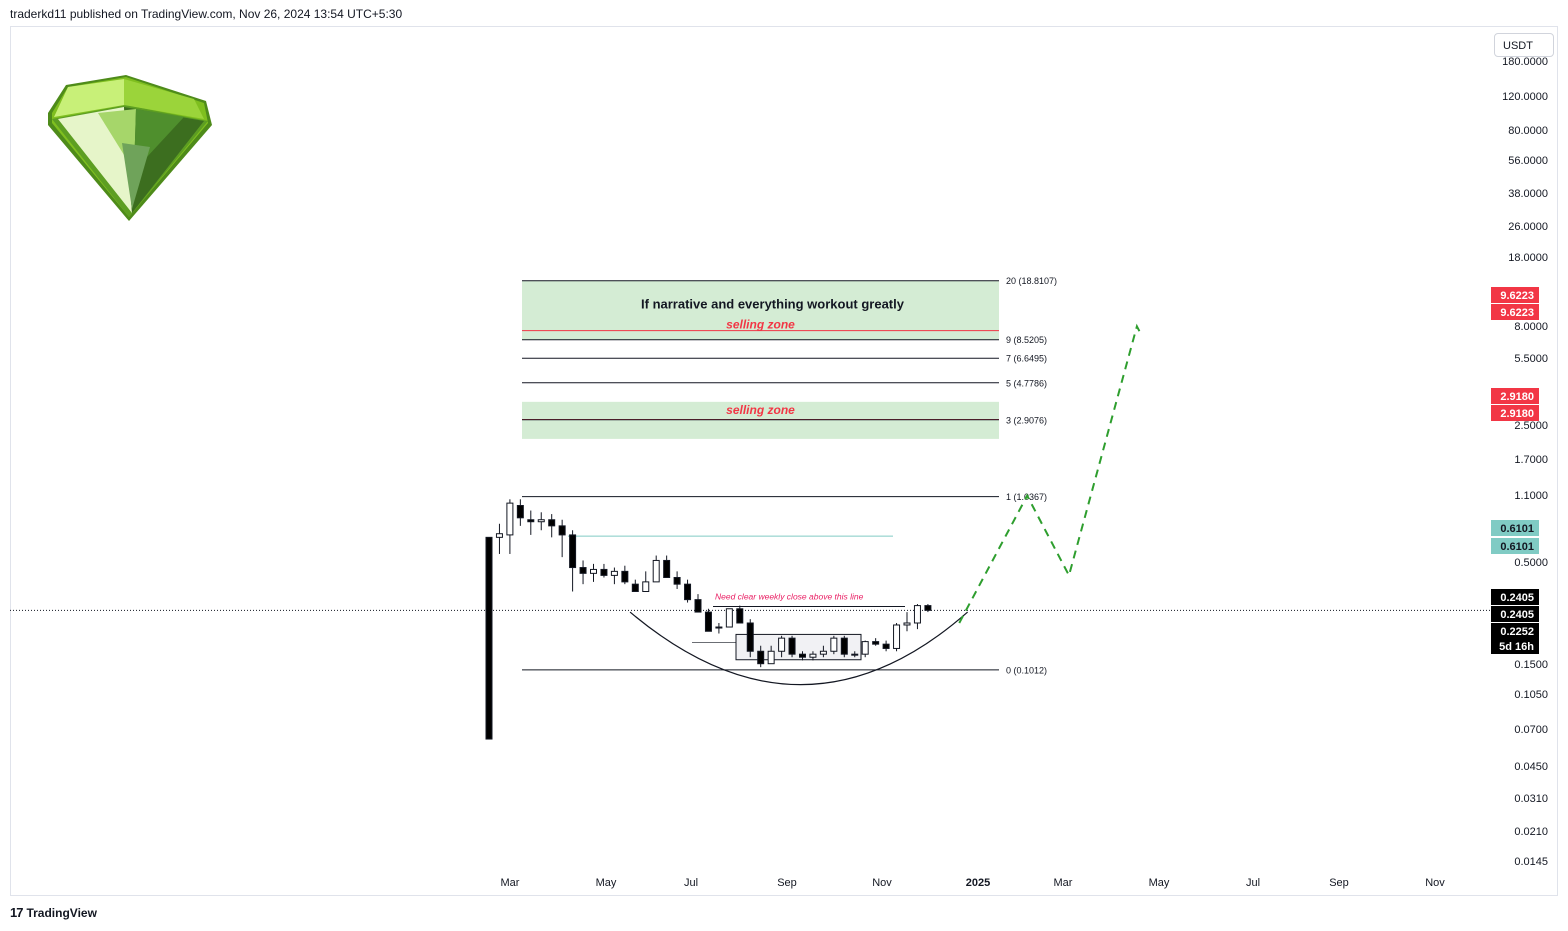 The image size is (1568, 931). I want to click on price-badge-label: 0.6101, so click(1517, 547).